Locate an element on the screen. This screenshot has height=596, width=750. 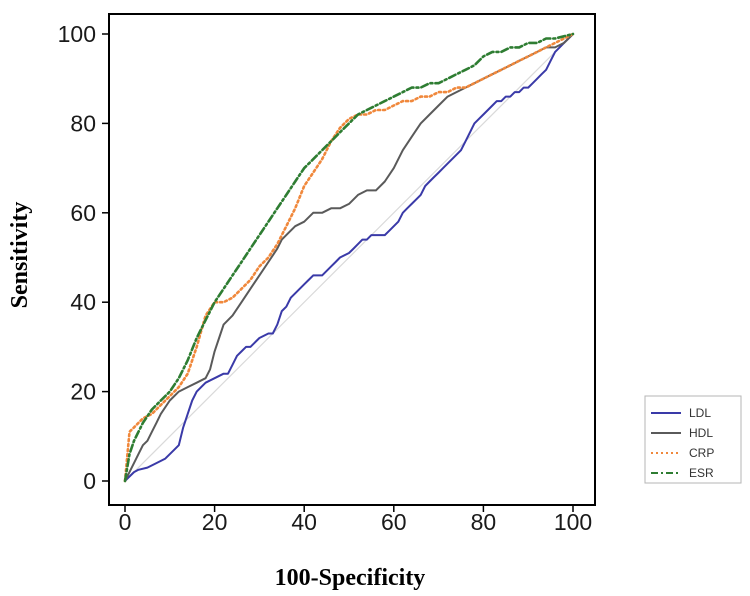
y-tick-label: 100 is located at coordinates (77, 34).